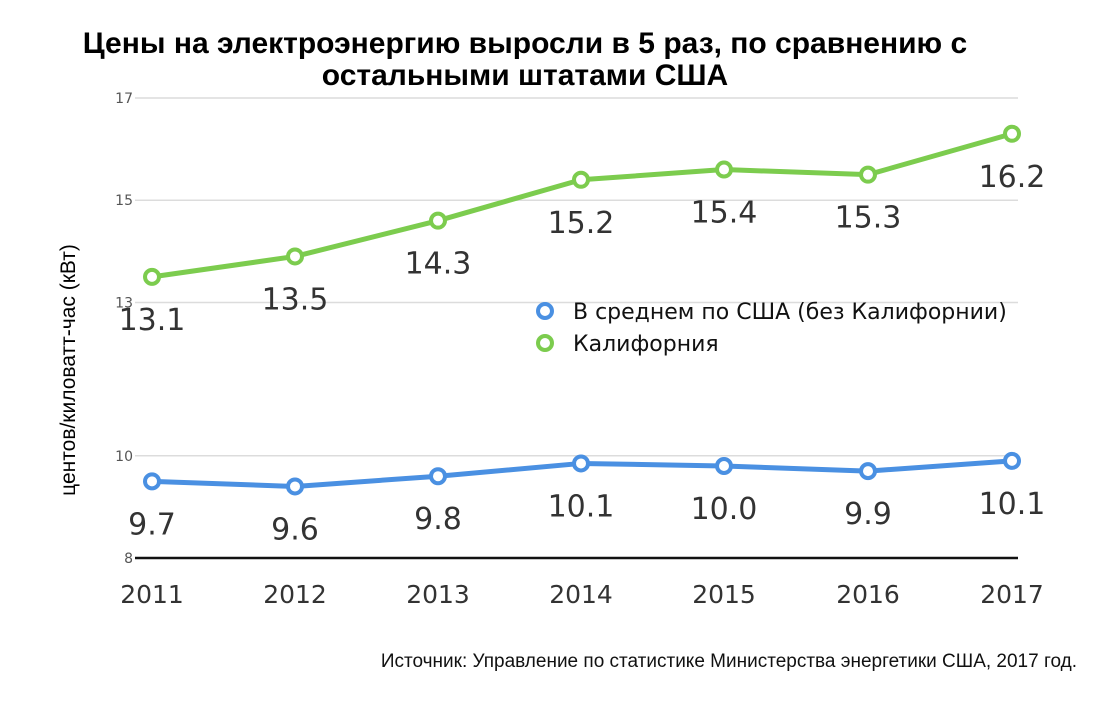  Describe the element at coordinates (295, 594) in the screenshot. I see `x-tick-label: 2012` at that location.